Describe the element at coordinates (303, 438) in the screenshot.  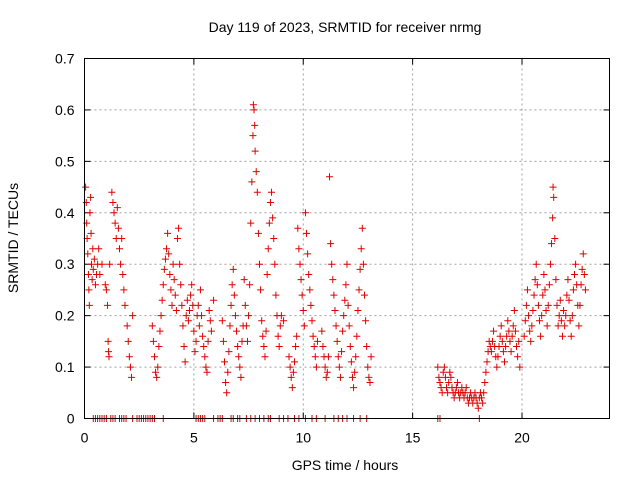
I see `x-tick-label: 10` at that location.